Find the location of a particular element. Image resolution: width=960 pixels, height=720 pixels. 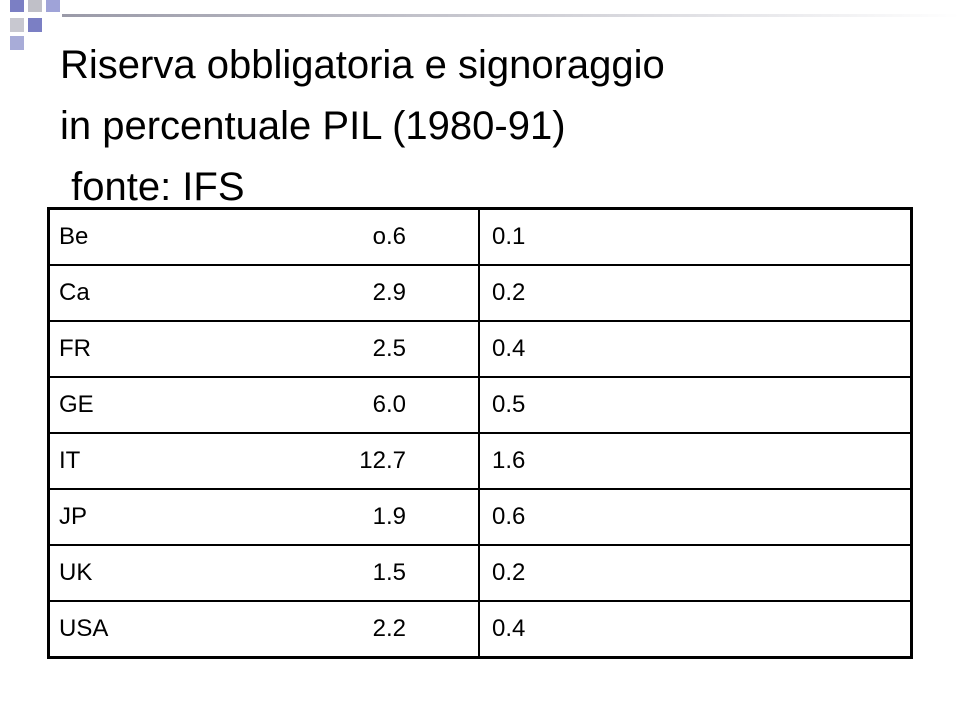

reserve-value: o.6 is located at coordinates (389, 236).